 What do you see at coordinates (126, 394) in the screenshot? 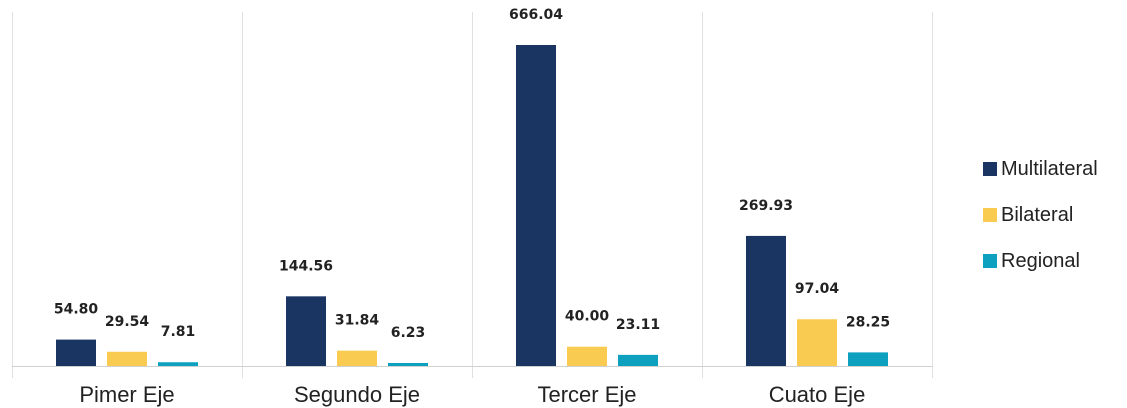
I see `category-label-1: Pimer Eje` at bounding box center [126, 394].